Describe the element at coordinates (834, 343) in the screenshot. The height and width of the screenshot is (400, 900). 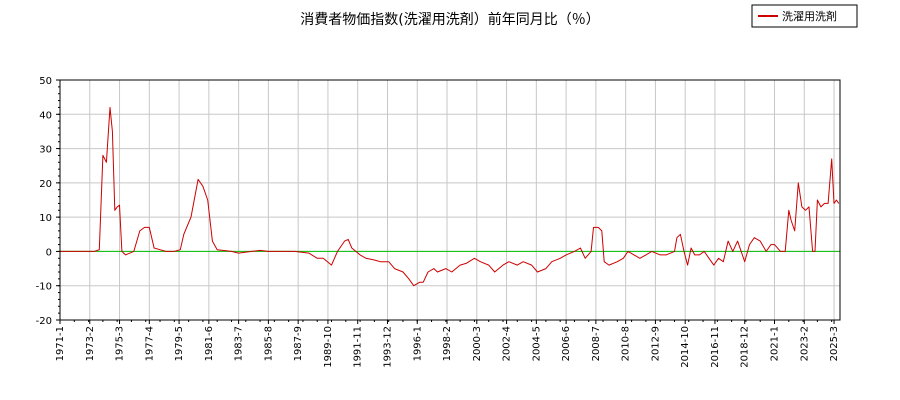
I see `x-tick-label: 2025-3` at that location.